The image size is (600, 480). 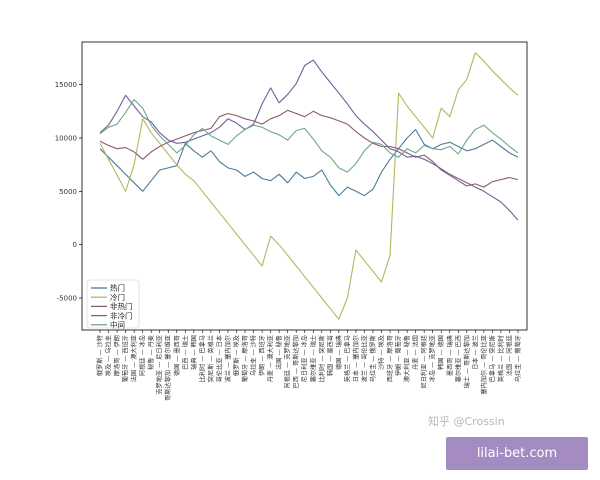 What do you see at coordinates (202, 358) in the screenshot?
I see `x-tick-label: 比利时 — 巴拿马` at bounding box center [202, 358].